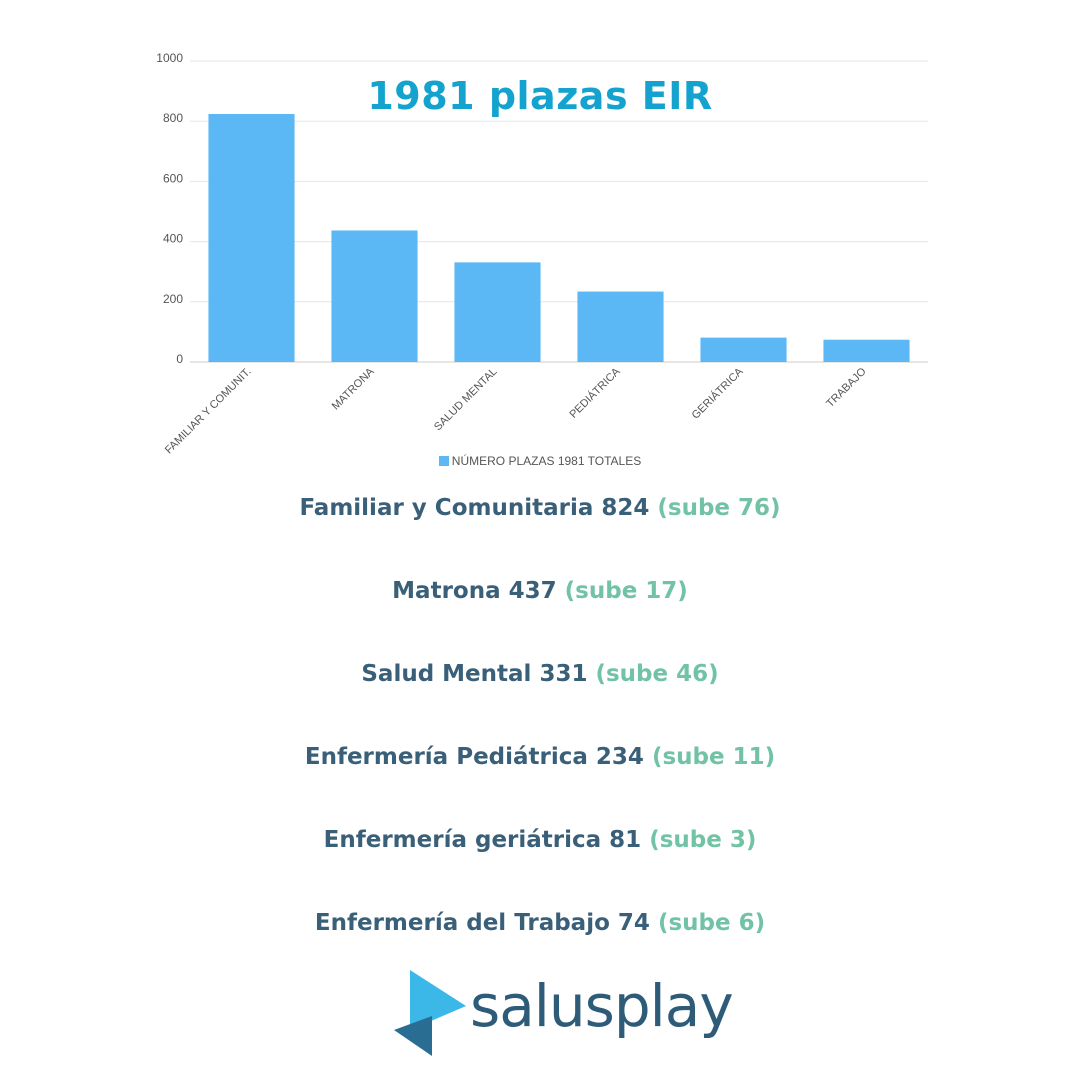 The image size is (1080, 1080). I want to click on x-tick-label: SALUD MENTAL, so click(466, 400).